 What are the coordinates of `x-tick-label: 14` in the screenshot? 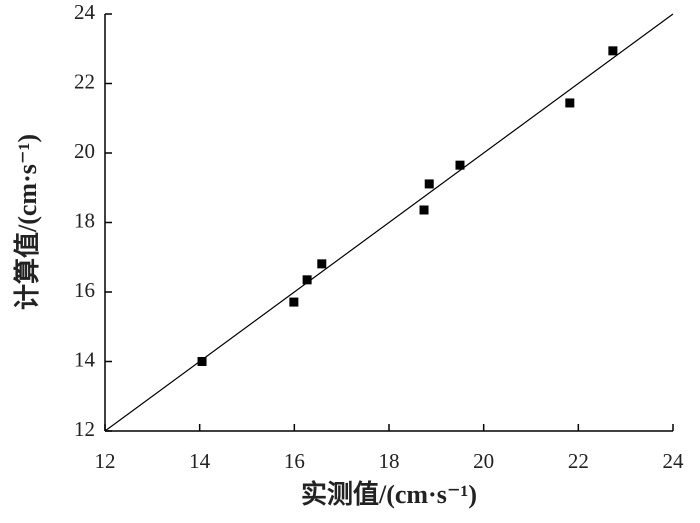 It's located at (200, 461).